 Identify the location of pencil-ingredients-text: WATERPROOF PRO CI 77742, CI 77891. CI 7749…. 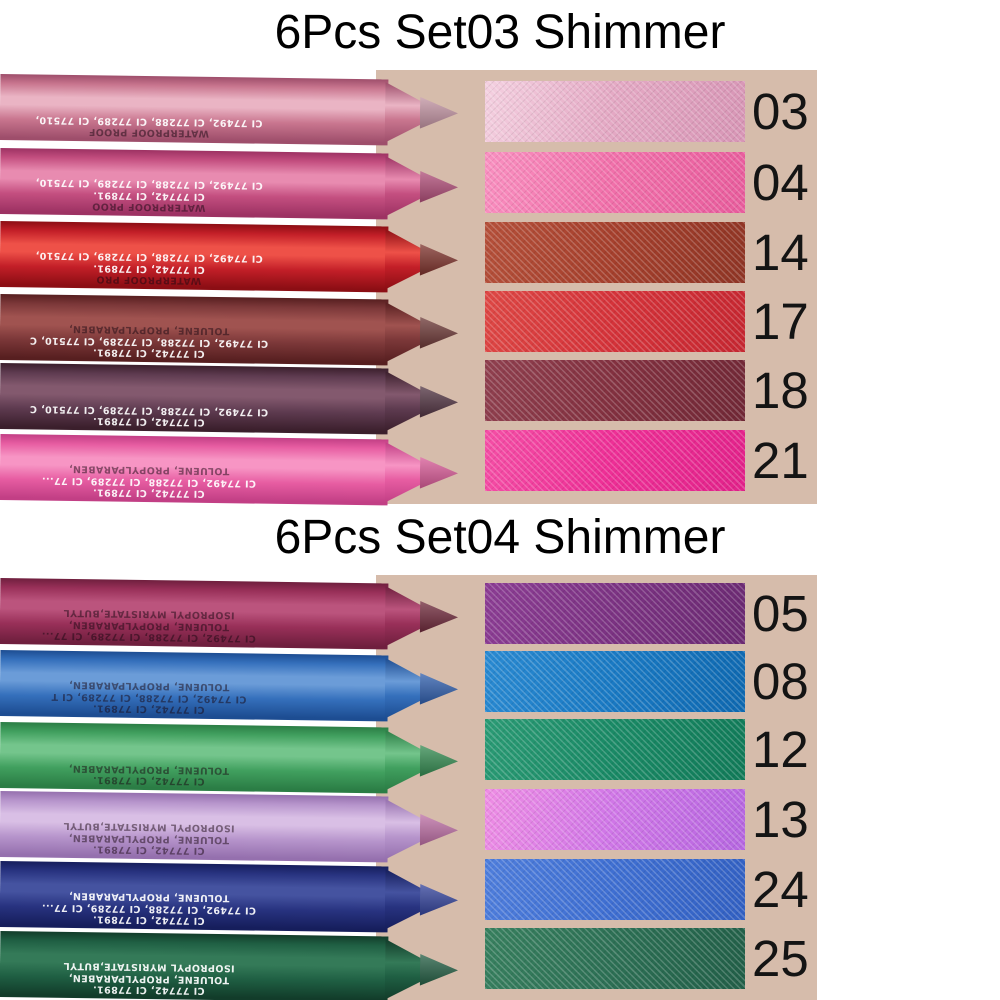
(152, 268).